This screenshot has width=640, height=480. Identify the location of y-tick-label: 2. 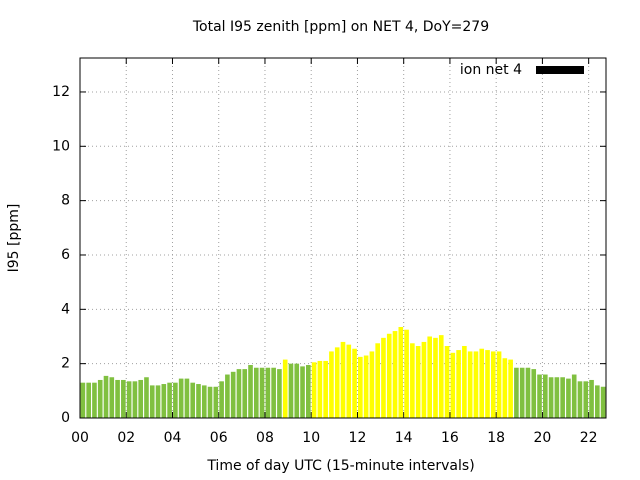
(65, 364).